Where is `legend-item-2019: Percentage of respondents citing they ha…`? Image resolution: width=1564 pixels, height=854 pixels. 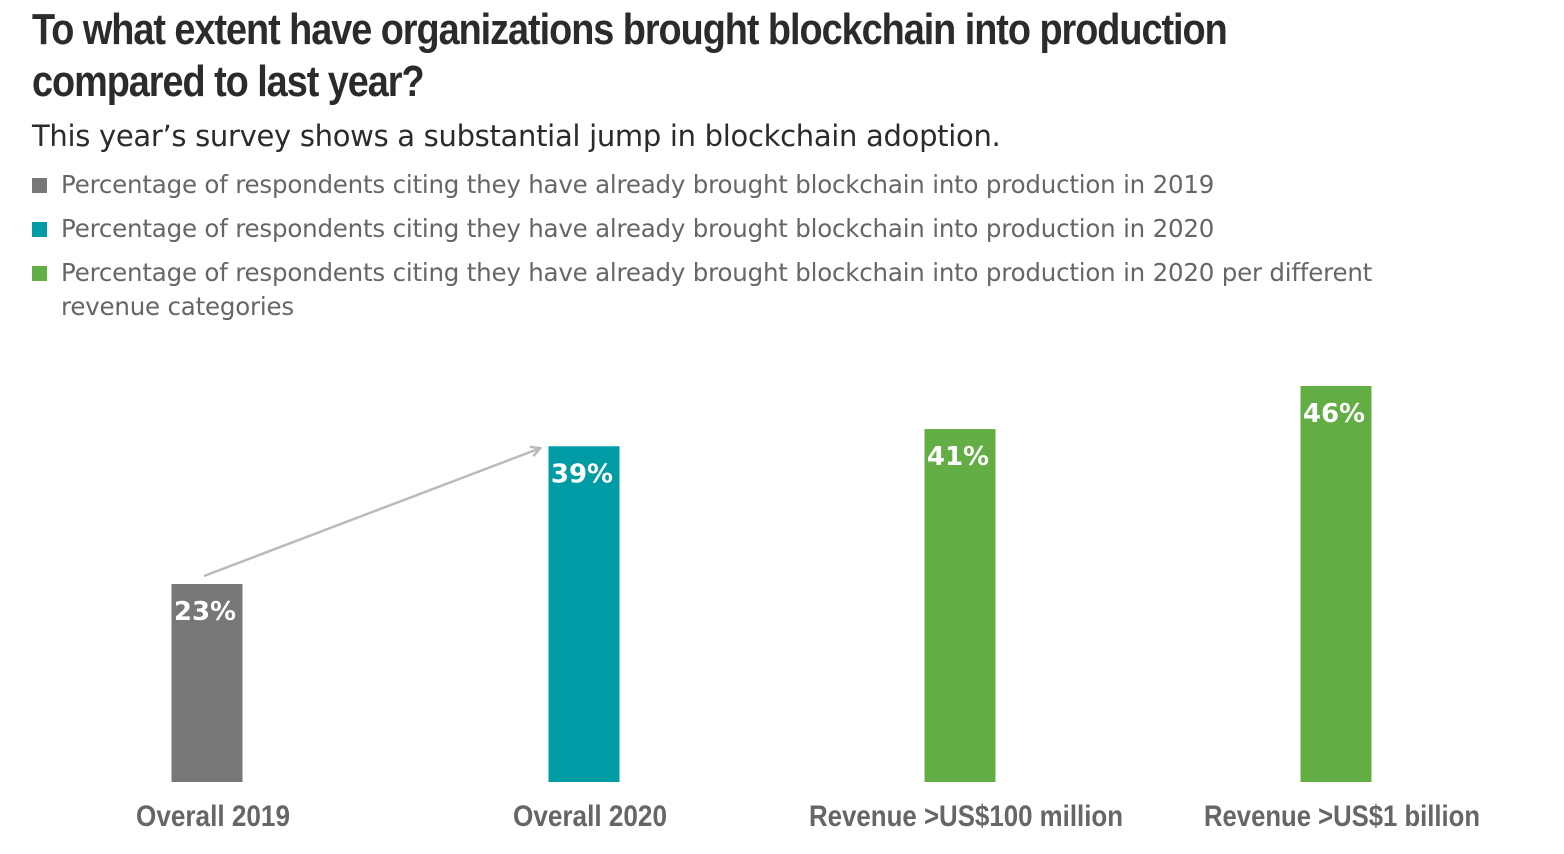
legend-item-2019: Percentage of respondents citing they ha… is located at coordinates (722, 185).